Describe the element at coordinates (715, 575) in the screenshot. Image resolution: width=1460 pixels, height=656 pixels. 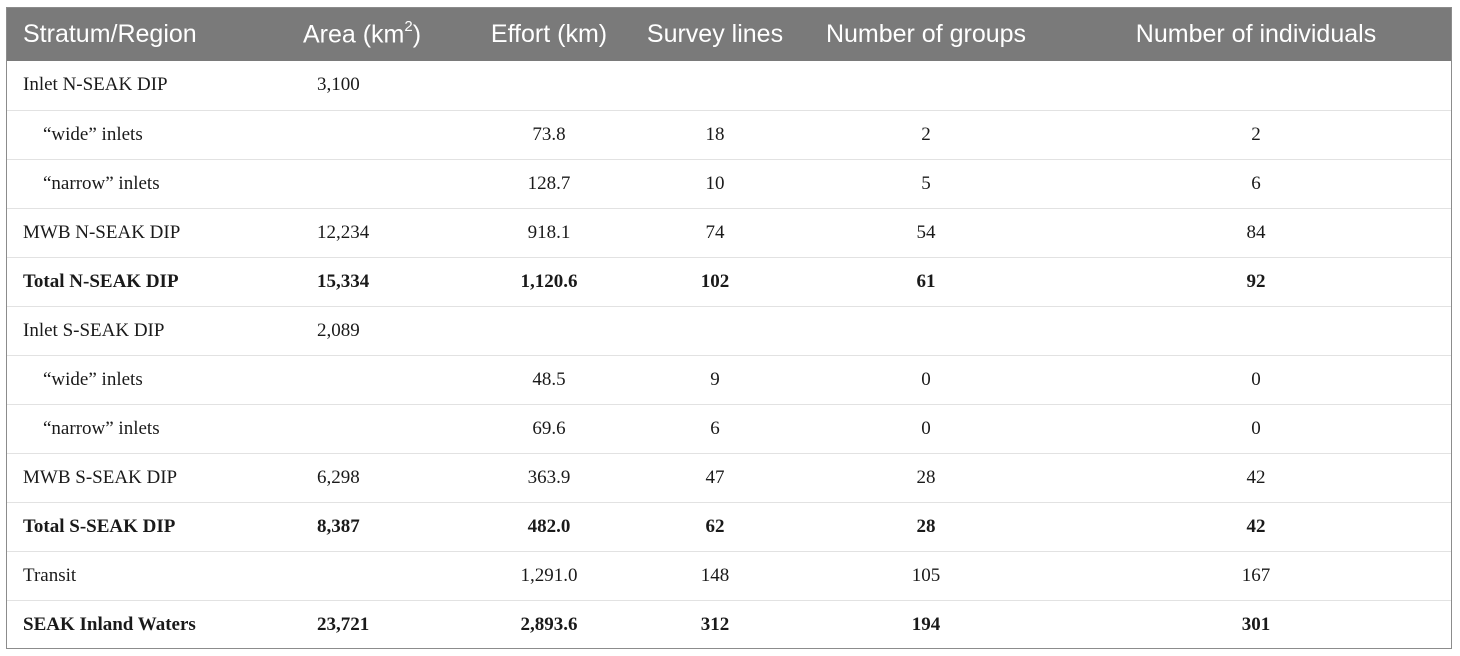
I see `cell-survey-lines: 148` at that location.